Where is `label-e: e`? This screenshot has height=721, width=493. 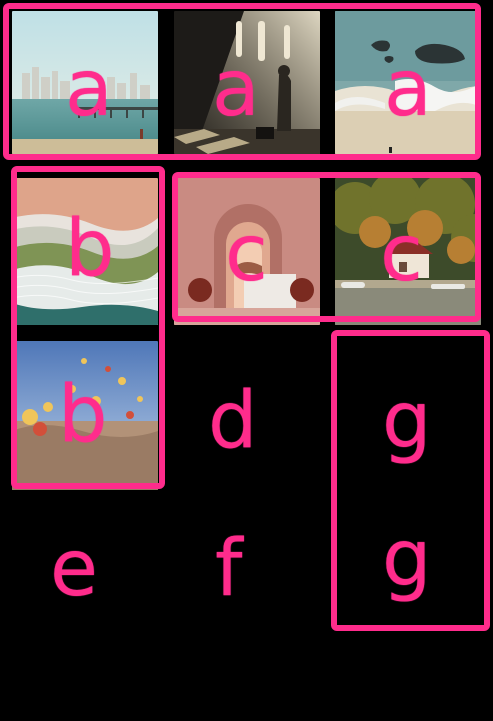 label-e: e is located at coordinates (74, 569).